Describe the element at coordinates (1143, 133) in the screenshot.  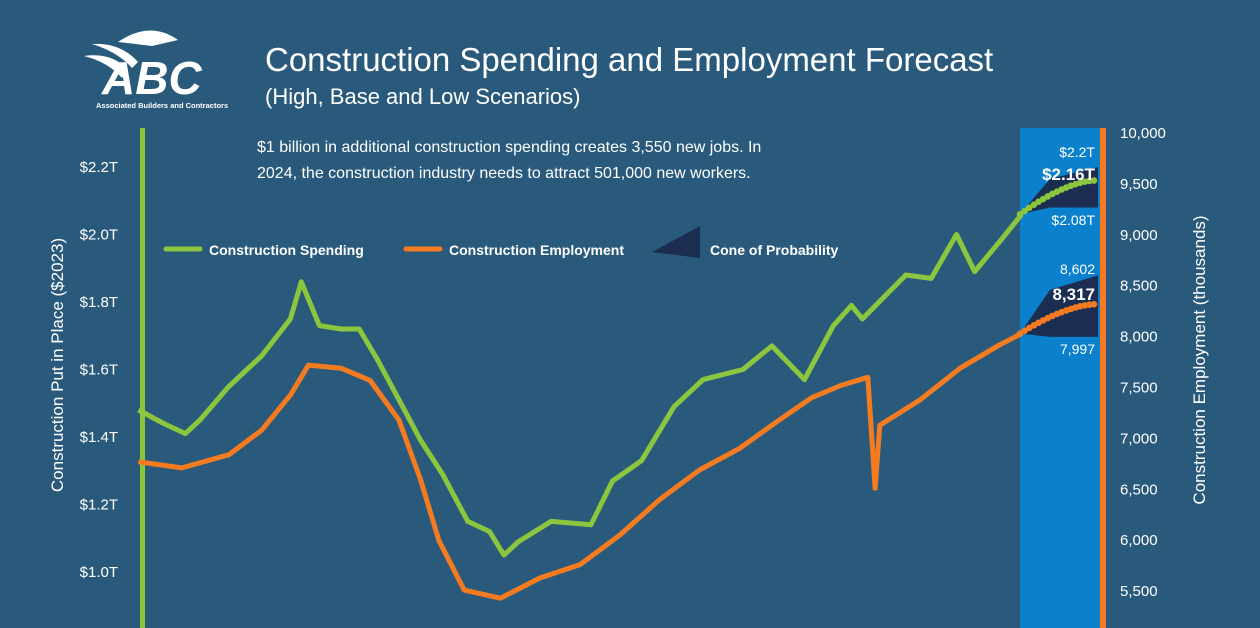
I see `right-tick-label: 10,000` at that location.